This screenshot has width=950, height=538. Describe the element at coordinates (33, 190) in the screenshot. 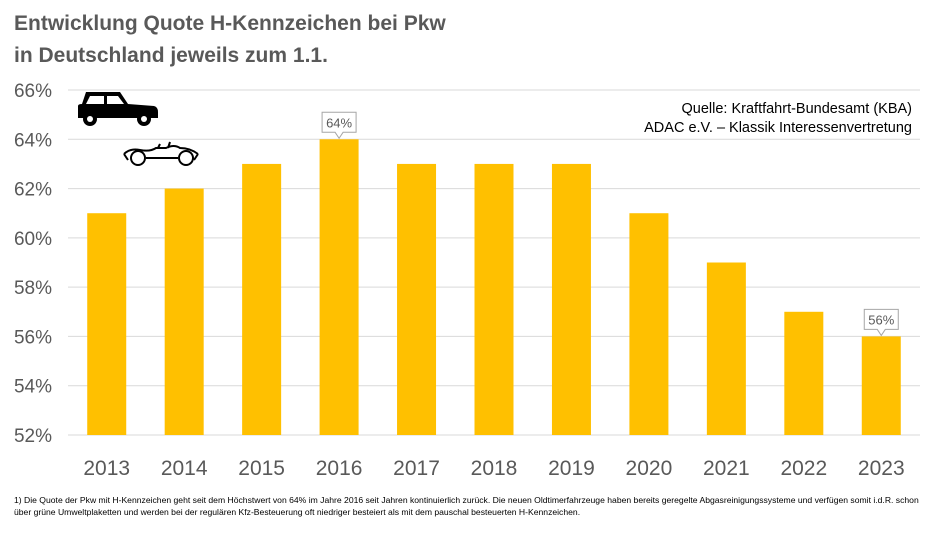

I see `y-tick-label: 62%` at that location.